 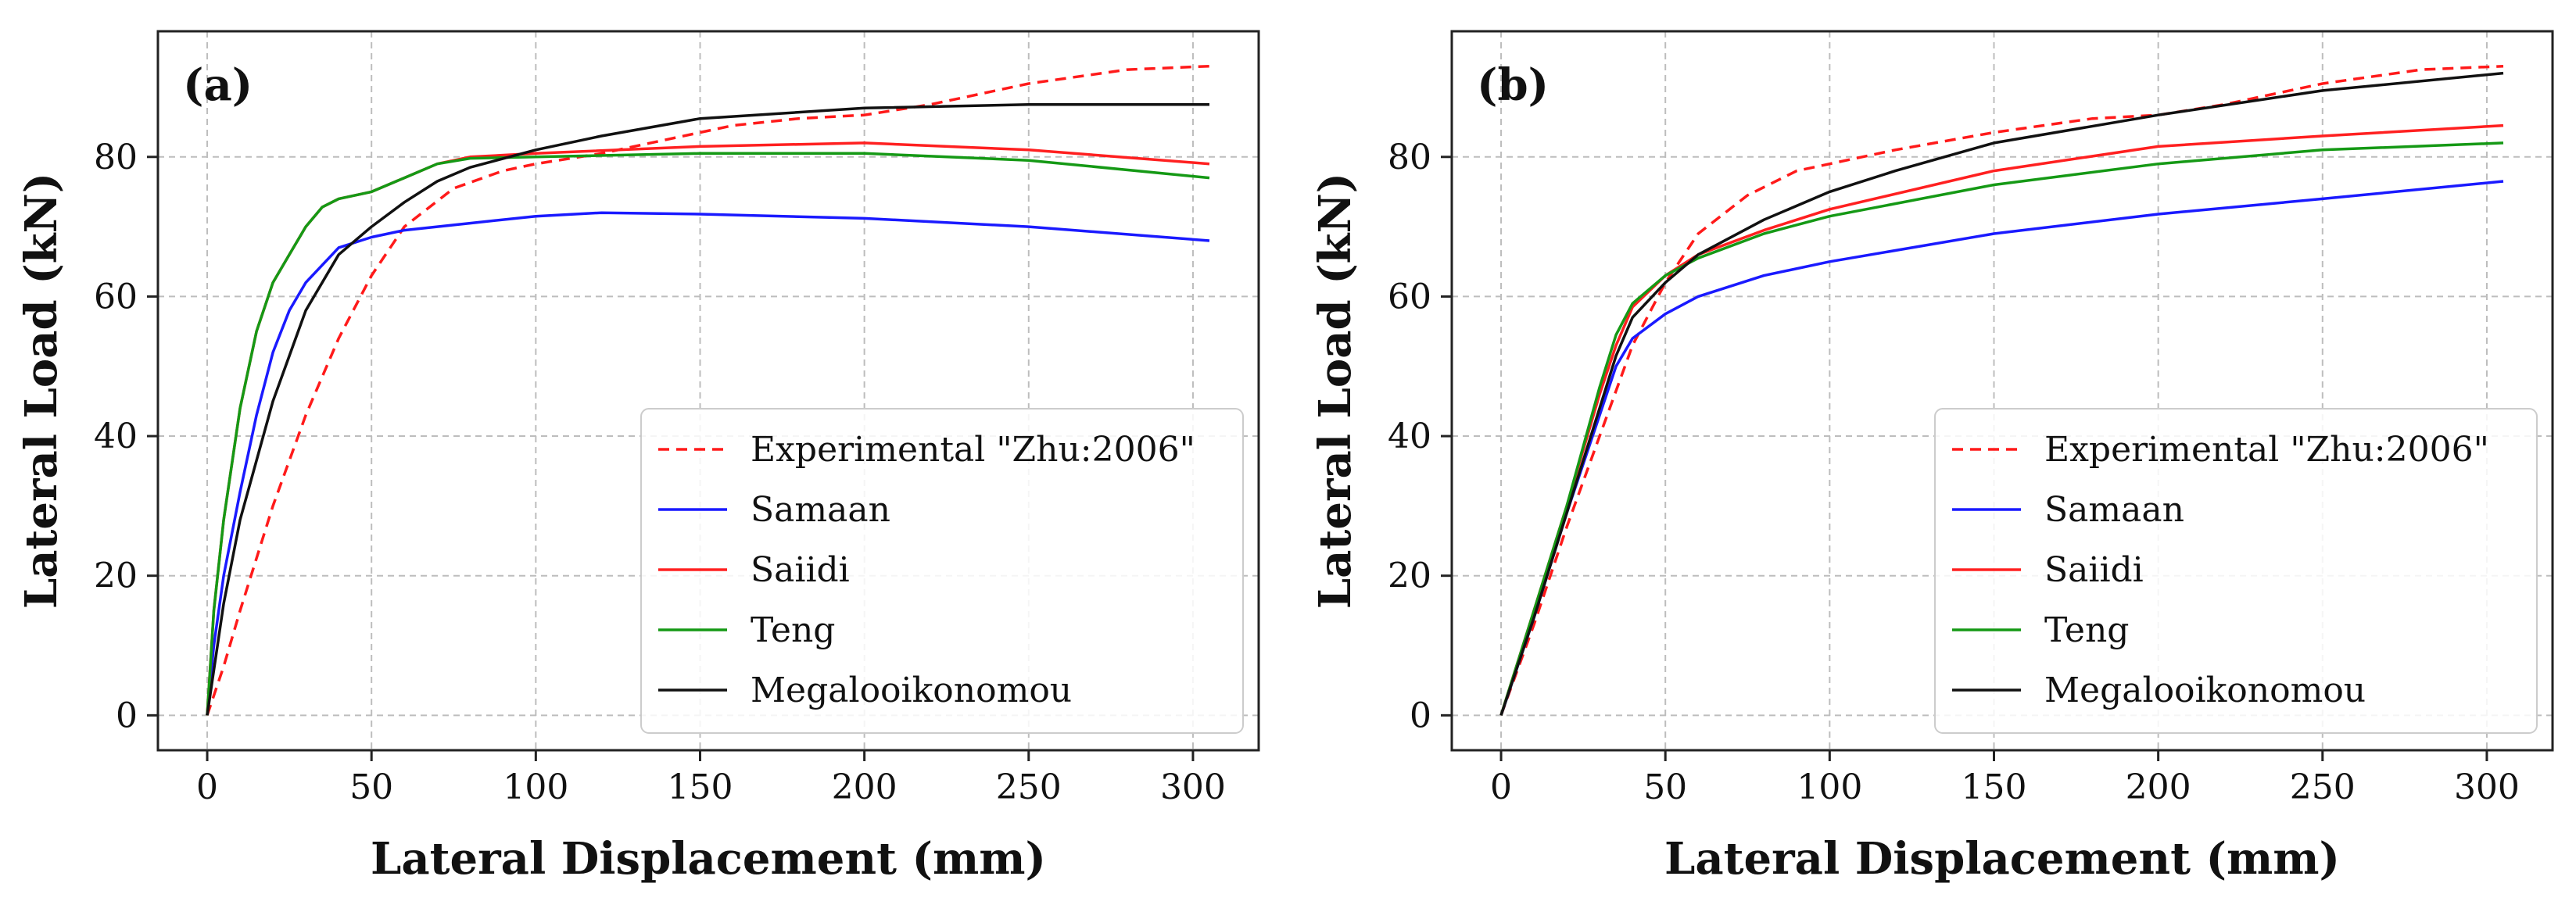 I want to click on panel-a-xtick-label-50: 50, so click(x=371, y=787).